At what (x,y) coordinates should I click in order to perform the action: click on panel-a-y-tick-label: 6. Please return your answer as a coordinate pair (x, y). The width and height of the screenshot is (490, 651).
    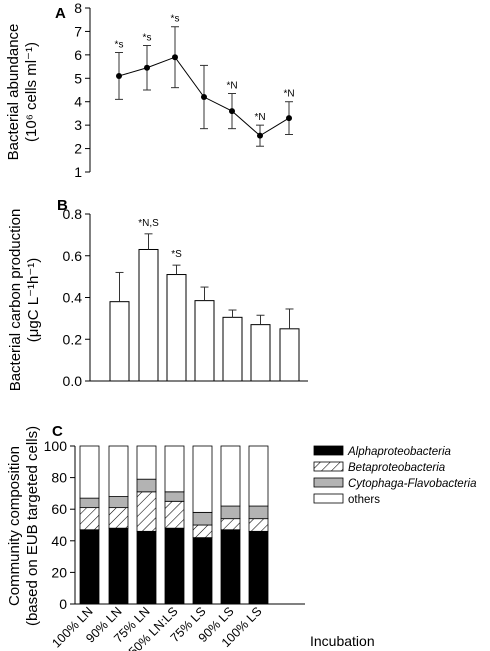
    Looking at the image, I should click on (78, 55).